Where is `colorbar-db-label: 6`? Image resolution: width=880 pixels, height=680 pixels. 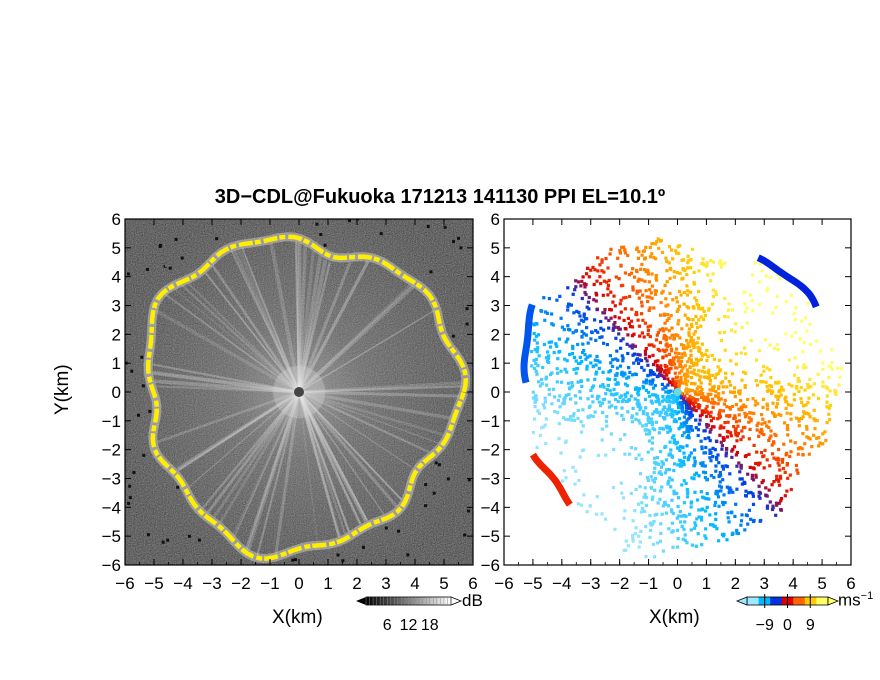 colorbar-db-label: 6 is located at coordinates (387, 625).